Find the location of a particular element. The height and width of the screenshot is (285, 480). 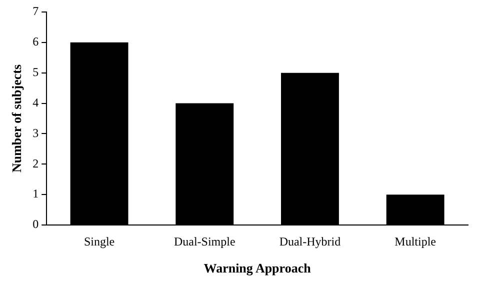

y-axis-title: Number of subjects is located at coordinates (16, 118).